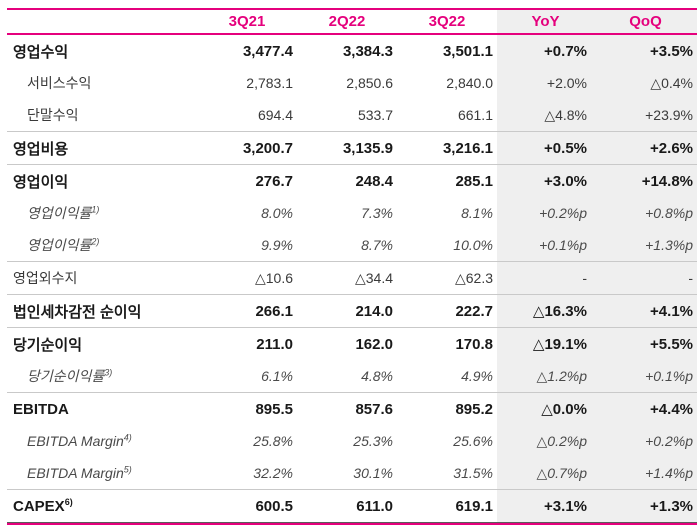 The height and width of the screenshot is (529, 700). What do you see at coordinates (347, 148) in the screenshot?
I see `cell-2q22: 3,135.9` at bounding box center [347, 148].